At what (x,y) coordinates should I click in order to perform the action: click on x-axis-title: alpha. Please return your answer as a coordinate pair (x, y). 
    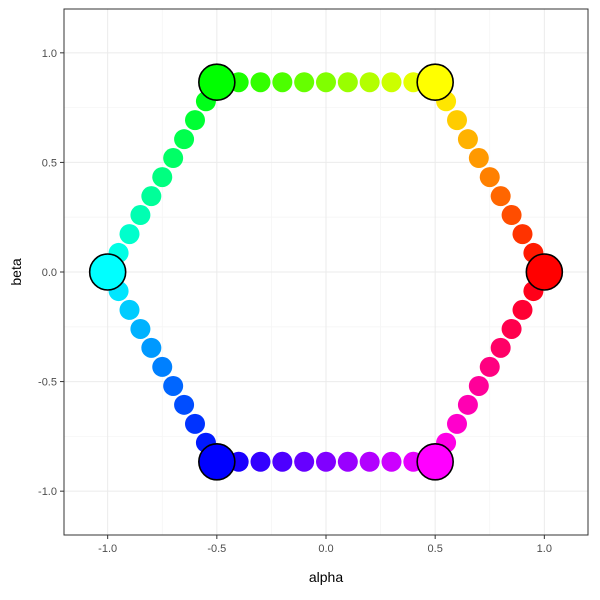
    Looking at the image, I should click on (326, 577).